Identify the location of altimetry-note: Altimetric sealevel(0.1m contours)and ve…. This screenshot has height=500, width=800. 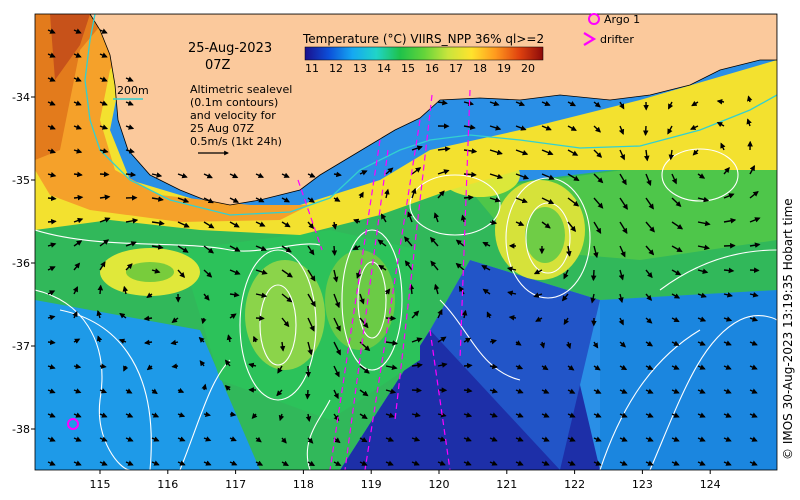
(241, 115).